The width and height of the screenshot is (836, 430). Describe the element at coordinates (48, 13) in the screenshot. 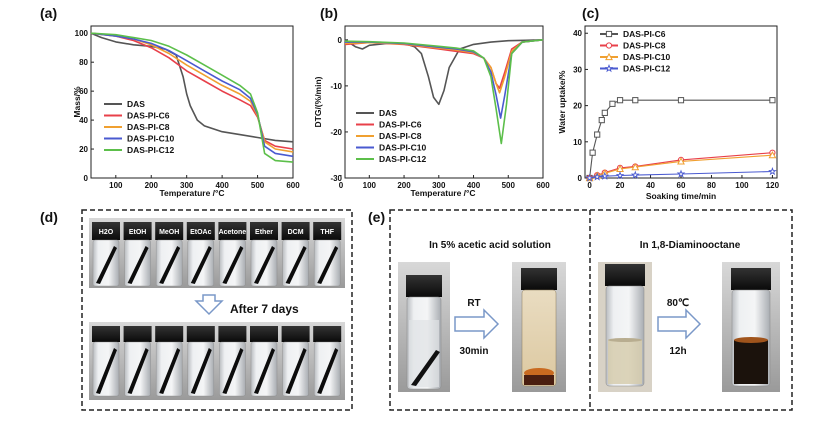

I see `panel-a-label: (a)` at that location.